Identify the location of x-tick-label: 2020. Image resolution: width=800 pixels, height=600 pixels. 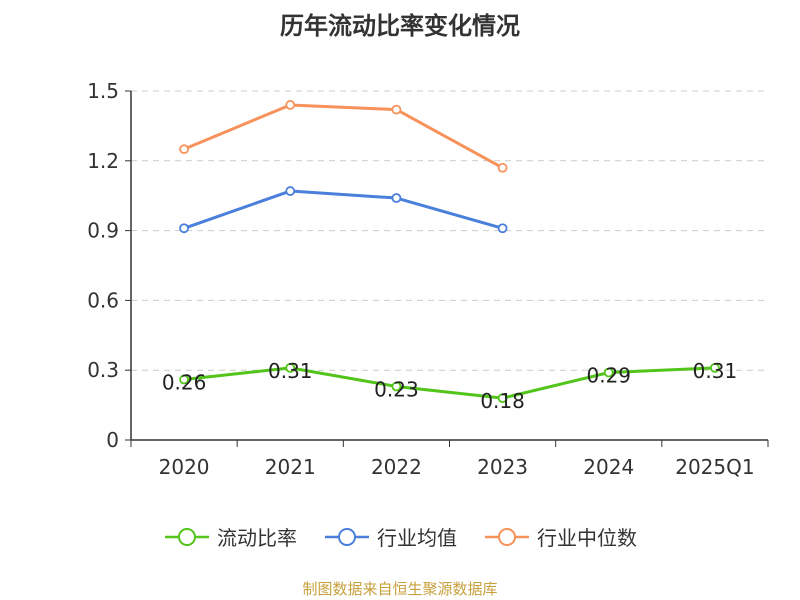
(184, 467).